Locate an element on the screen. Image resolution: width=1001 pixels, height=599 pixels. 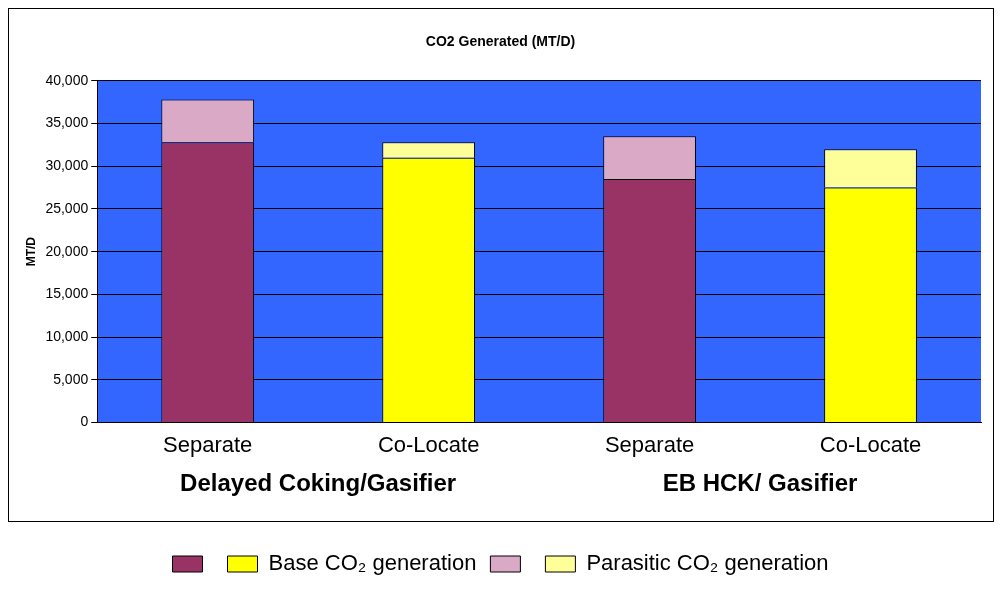
legend-label: Parasitic CO₂ generation is located at coordinates (707, 563).